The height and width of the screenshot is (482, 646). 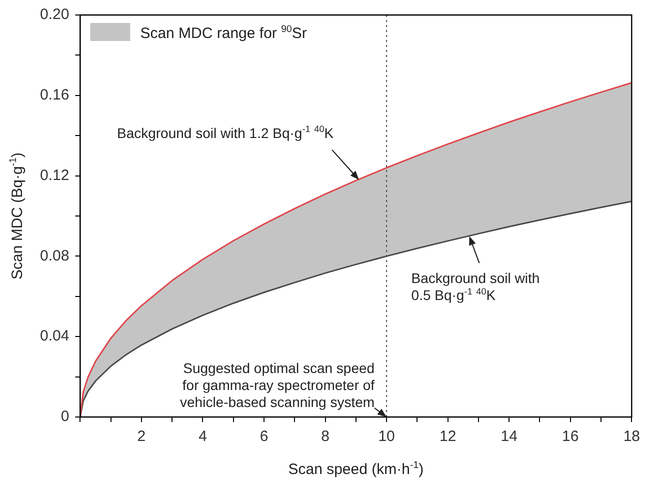 What do you see at coordinates (447, 437) in the screenshot?
I see `x-tick-label: 12` at bounding box center [447, 437].